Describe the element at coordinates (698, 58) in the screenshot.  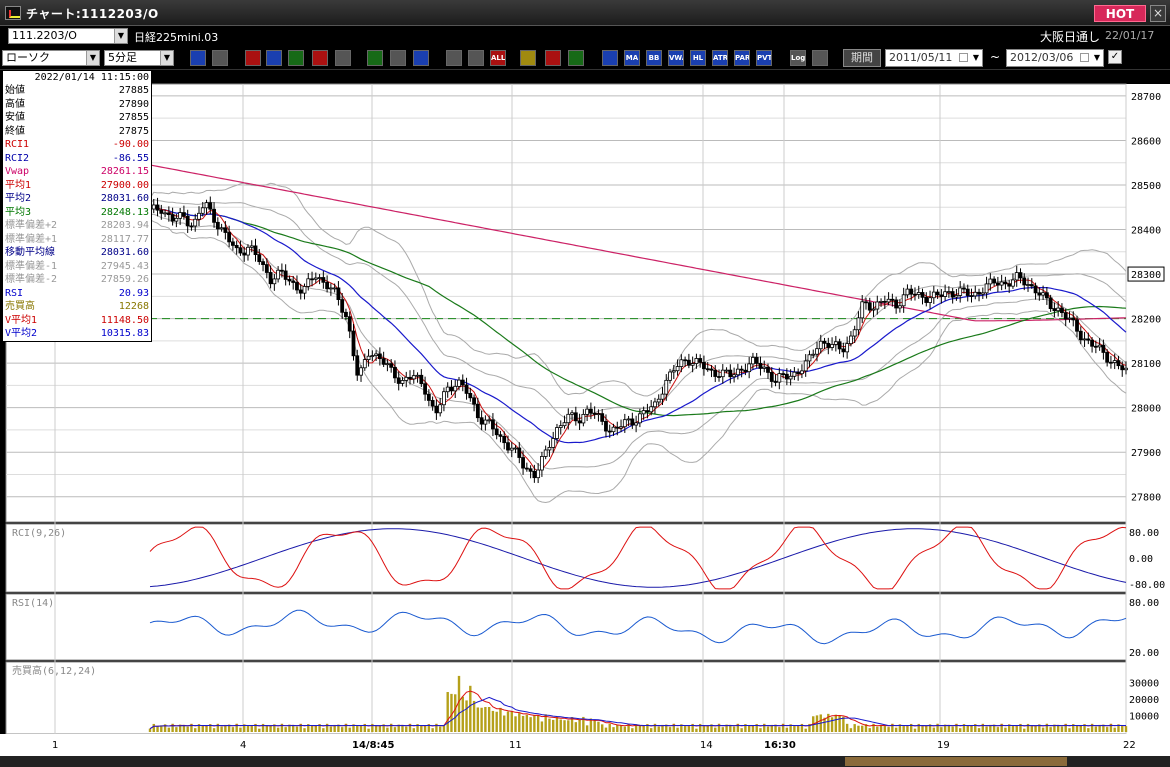
I see `toolbar-hl-button: HL` at that location.